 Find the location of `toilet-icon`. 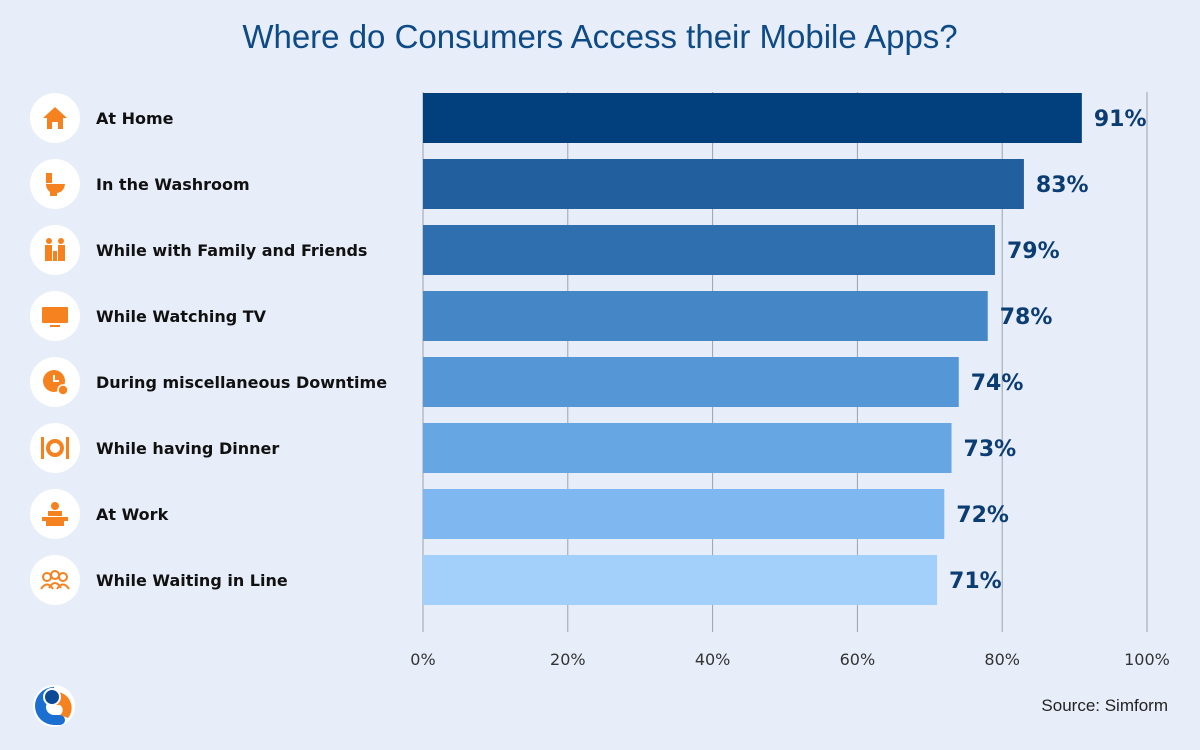

toilet-icon is located at coordinates (55, 184).